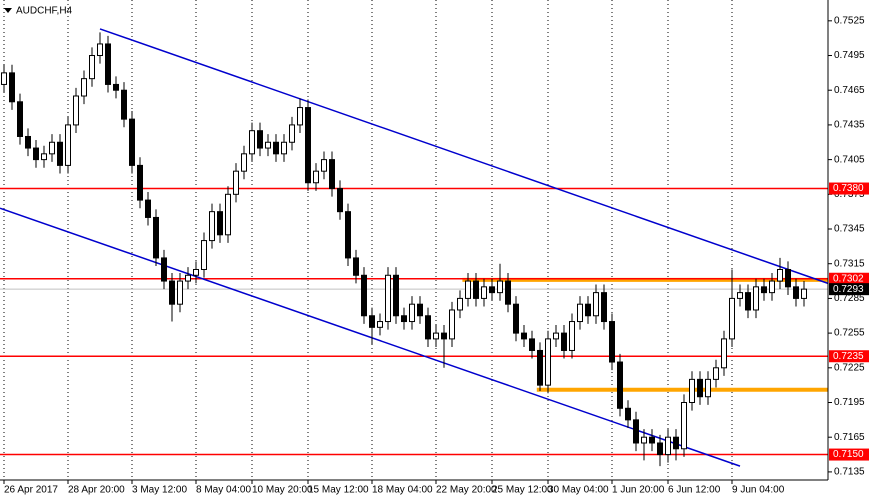 The image size is (870, 500). Describe the element at coordinates (694, 490) in the screenshot. I see `x-tick-label: 6 Jun 12:00` at that location.